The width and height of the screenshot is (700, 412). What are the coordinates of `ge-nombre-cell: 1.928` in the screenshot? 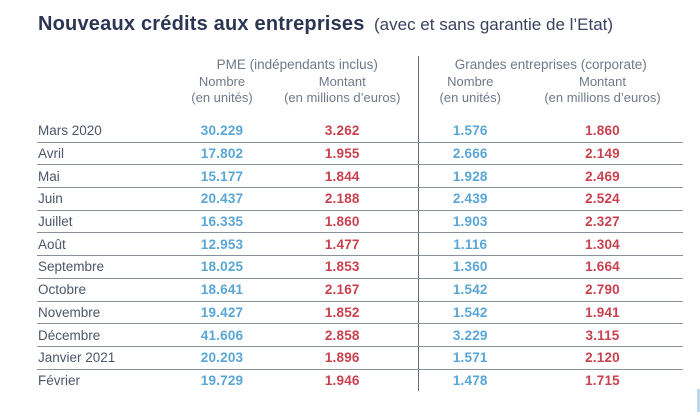 It's located at (470, 176).